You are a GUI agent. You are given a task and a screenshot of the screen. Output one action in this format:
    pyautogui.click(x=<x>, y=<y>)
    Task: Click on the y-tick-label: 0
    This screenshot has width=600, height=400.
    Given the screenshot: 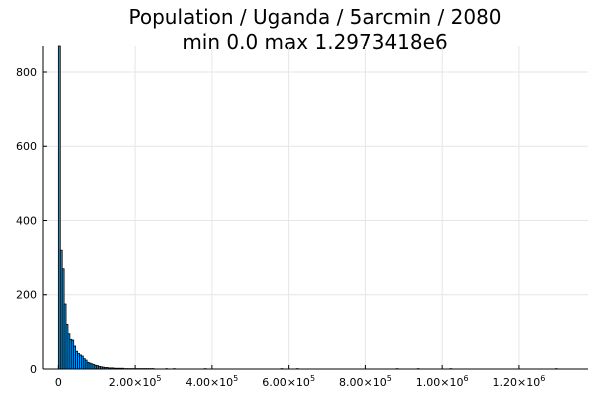 What is the action you would take?
    pyautogui.click(x=33, y=369)
    